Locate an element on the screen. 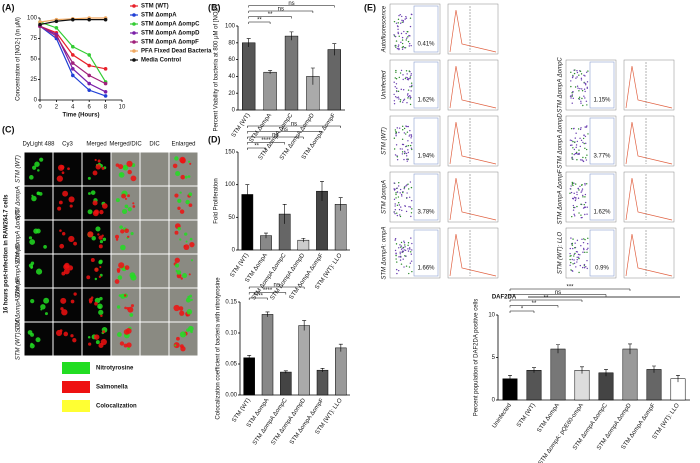 Image resolution: width=700 pixels, height=463 pixels. row-label: STM ΔompA ΔompD is located at coordinates (19, 271).